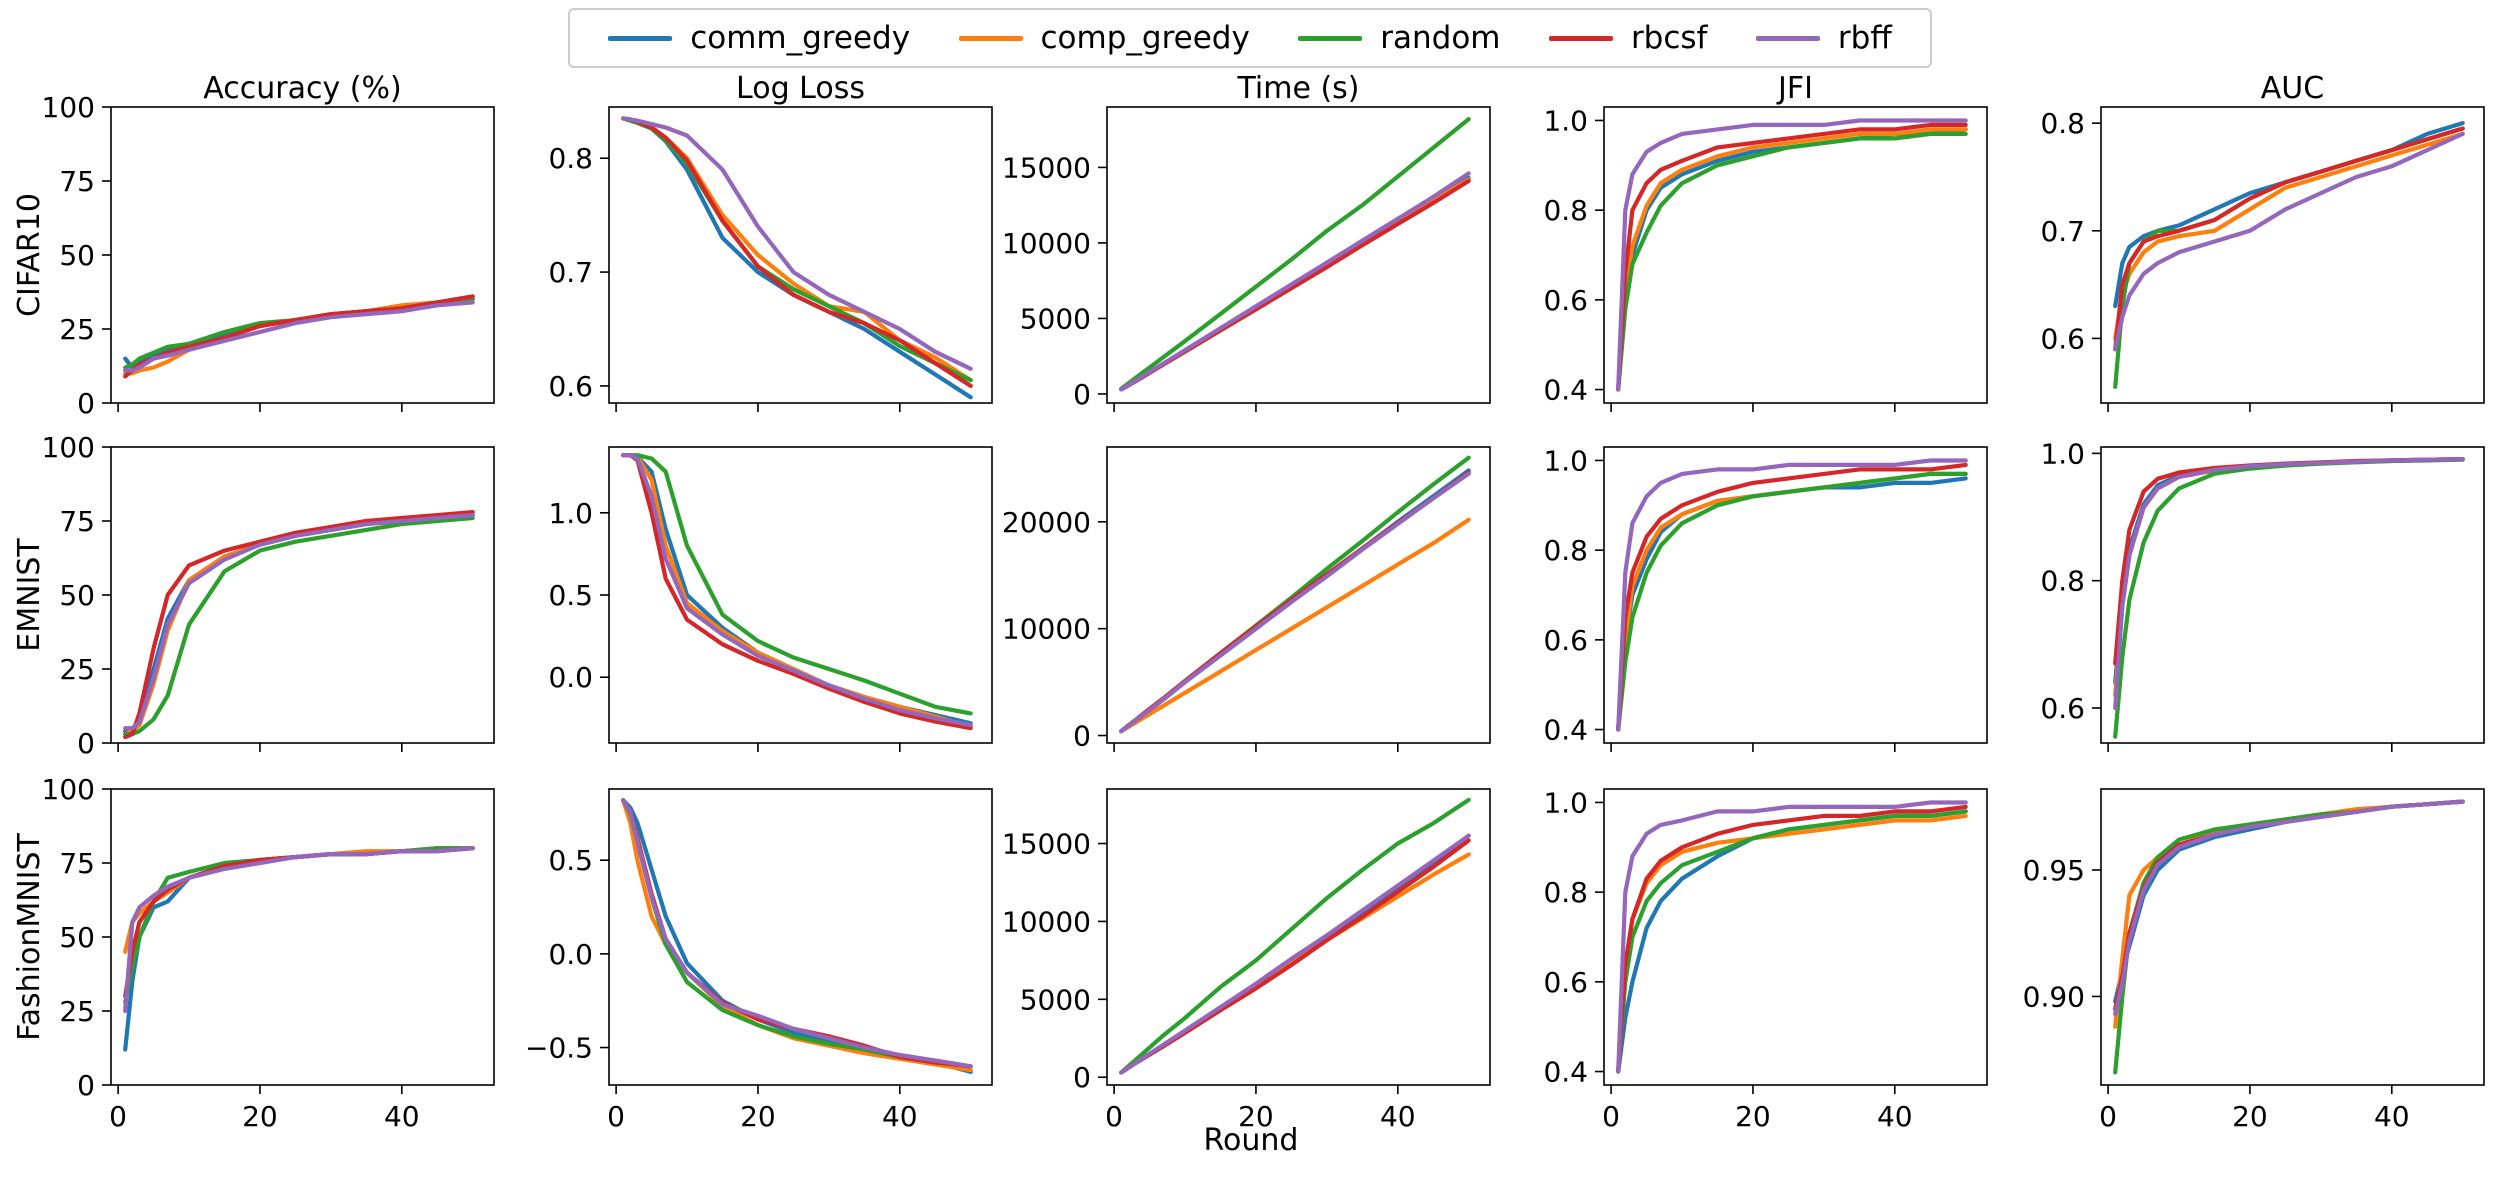 The image size is (2500, 1200). I want to click on legend-item-comm-greedy: comm_greedy, so click(759, 38).